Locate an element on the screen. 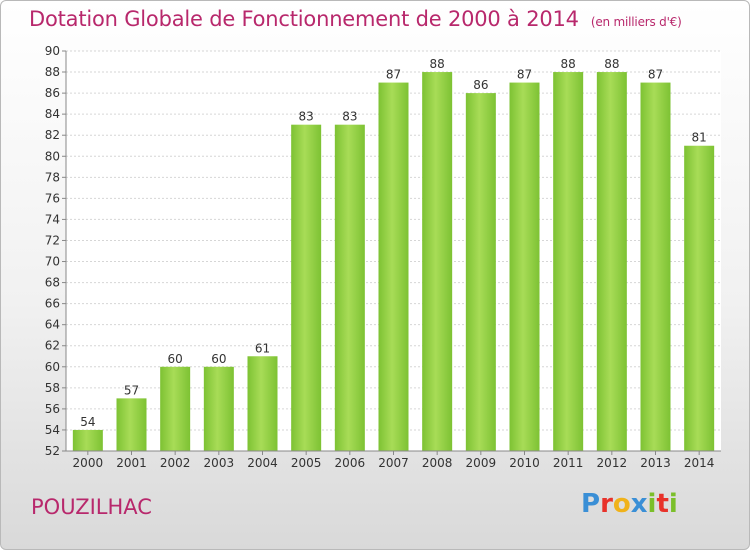 The image size is (750, 550). bar-2001 is located at coordinates (131, 424).